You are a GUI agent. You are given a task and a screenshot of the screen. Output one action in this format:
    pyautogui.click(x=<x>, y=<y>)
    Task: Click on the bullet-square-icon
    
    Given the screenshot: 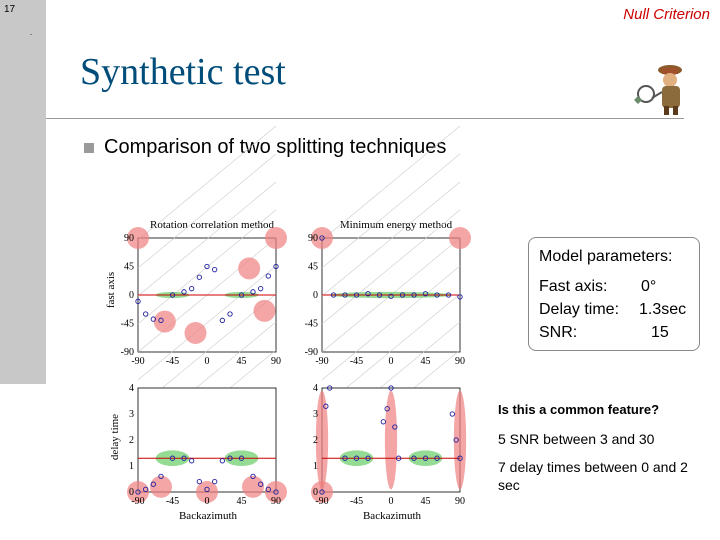 What is the action you would take?
    pyautogui.click(x=89, y=147)
    